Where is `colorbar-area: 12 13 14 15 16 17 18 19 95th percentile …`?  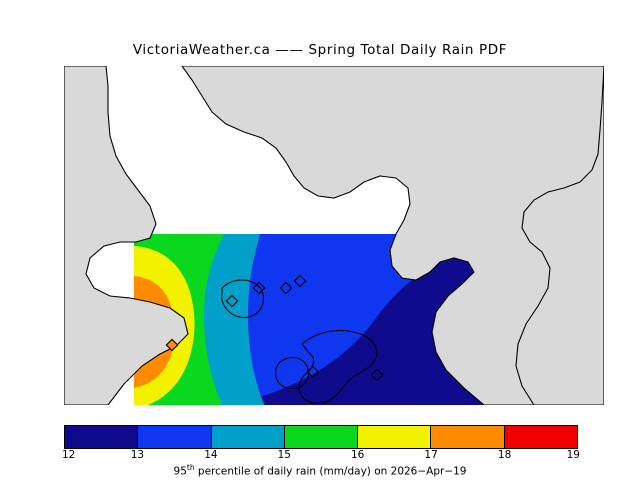
colorbar-area: 12 13 14 15 16 17 18 19 95th percentile … is located at coordinates (320, 449).